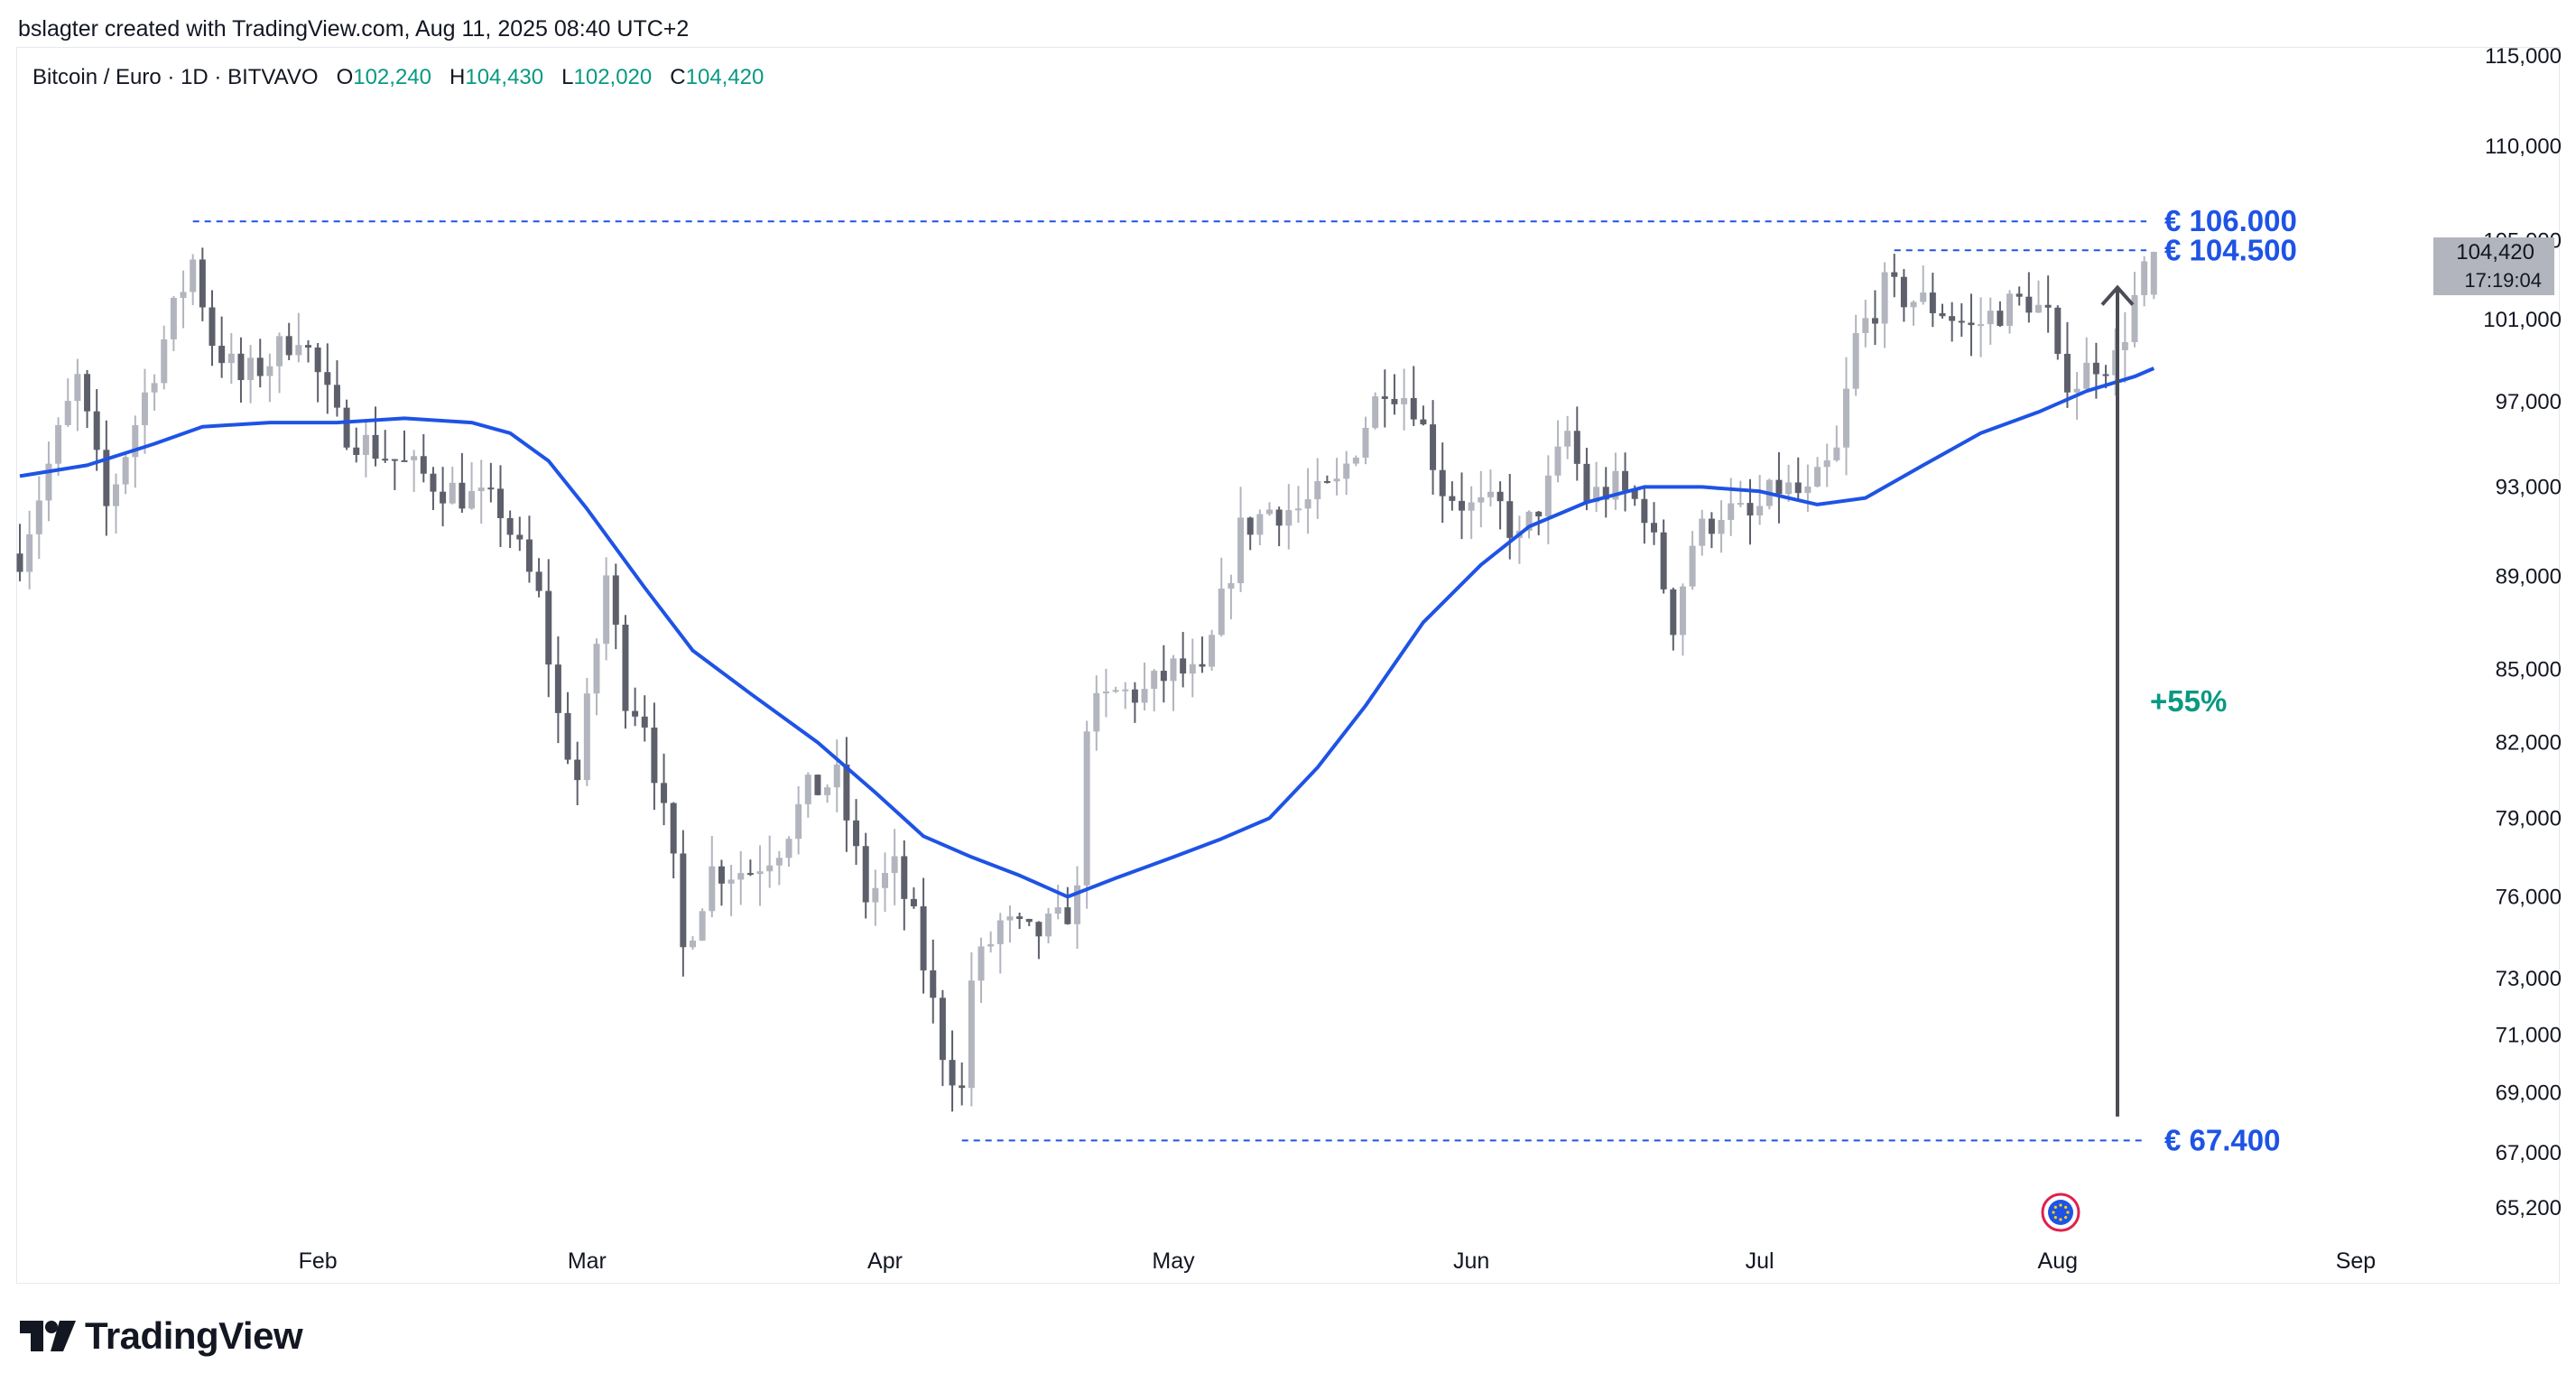 This screenshot has width=2576, height=1392. Describe the element at coordinates (2529, 487) in the screenshot. I see `y-tick-label: 93,000` at that location.